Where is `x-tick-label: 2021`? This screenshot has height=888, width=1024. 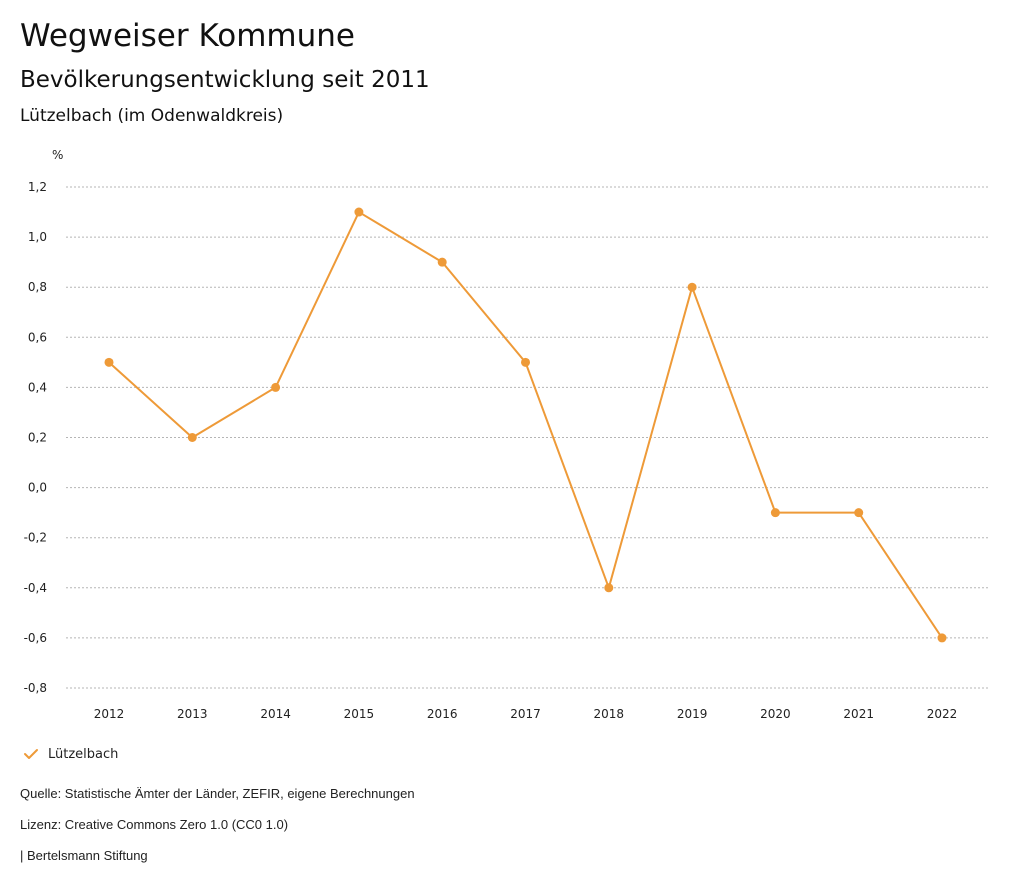
x-tick-label: 2021 is located at coordinates (858, 714).